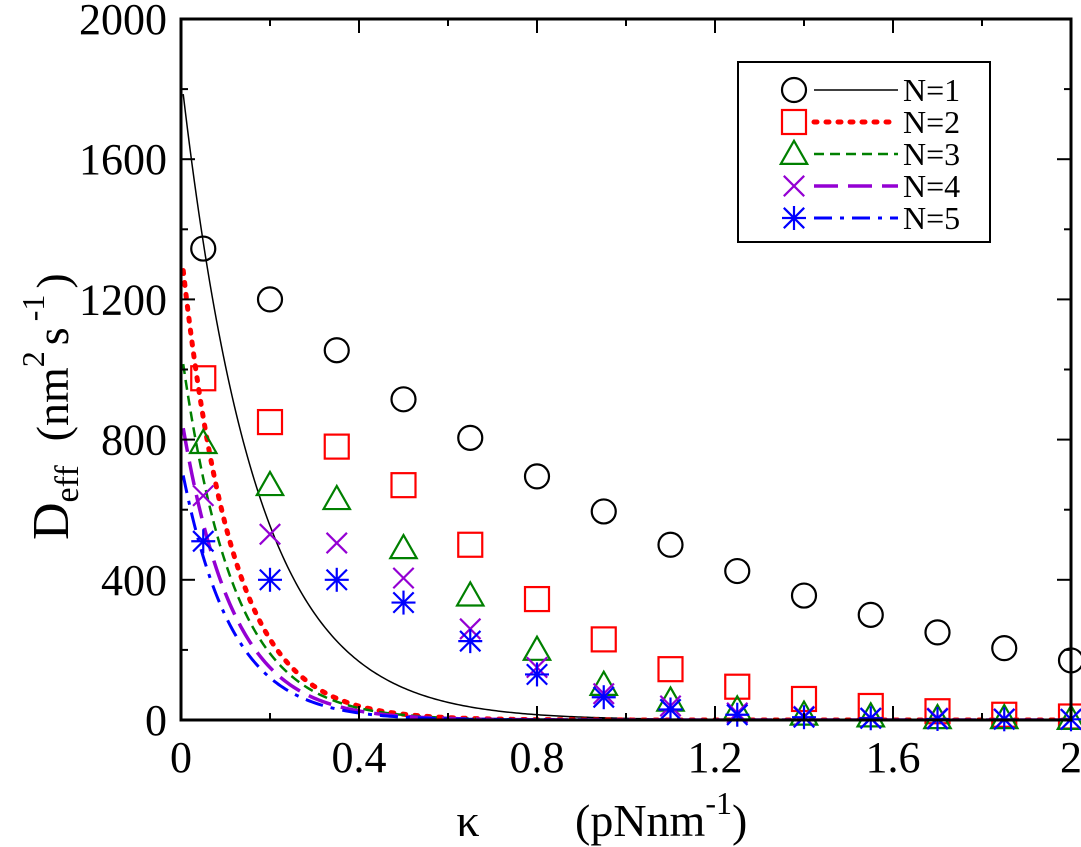  I want to click on svg-text:Deff(nm2s-1): Deff (nm2 s -1), so click(50, 406).